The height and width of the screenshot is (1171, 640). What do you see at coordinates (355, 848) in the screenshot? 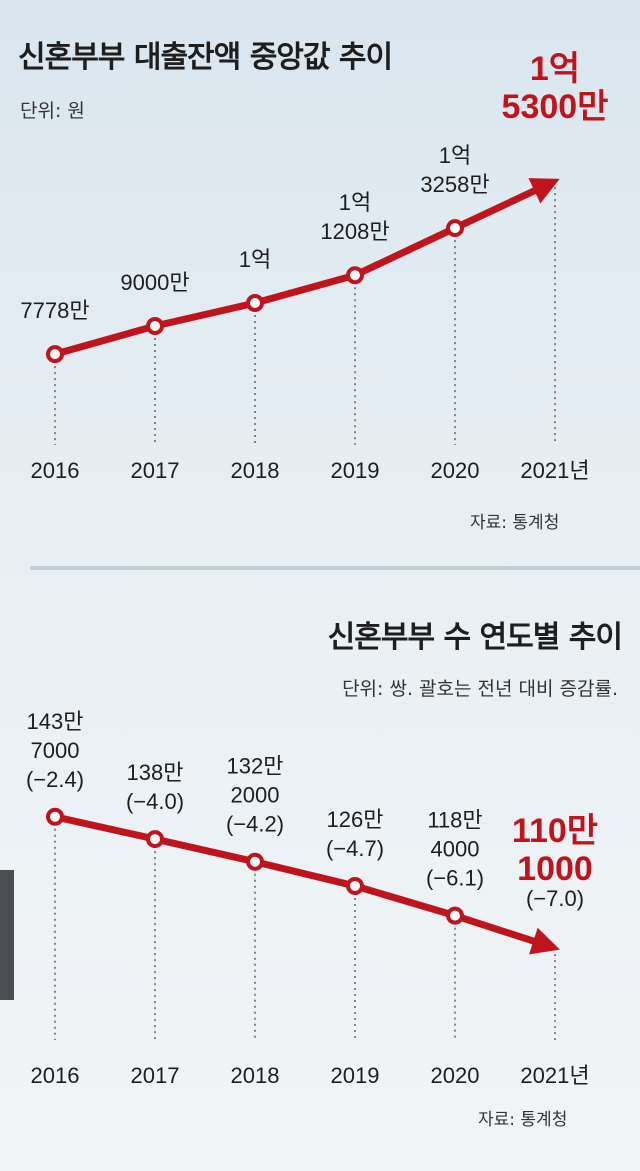
I see `data-label-rate: (−4.7)` at bounding box center [355, 848].